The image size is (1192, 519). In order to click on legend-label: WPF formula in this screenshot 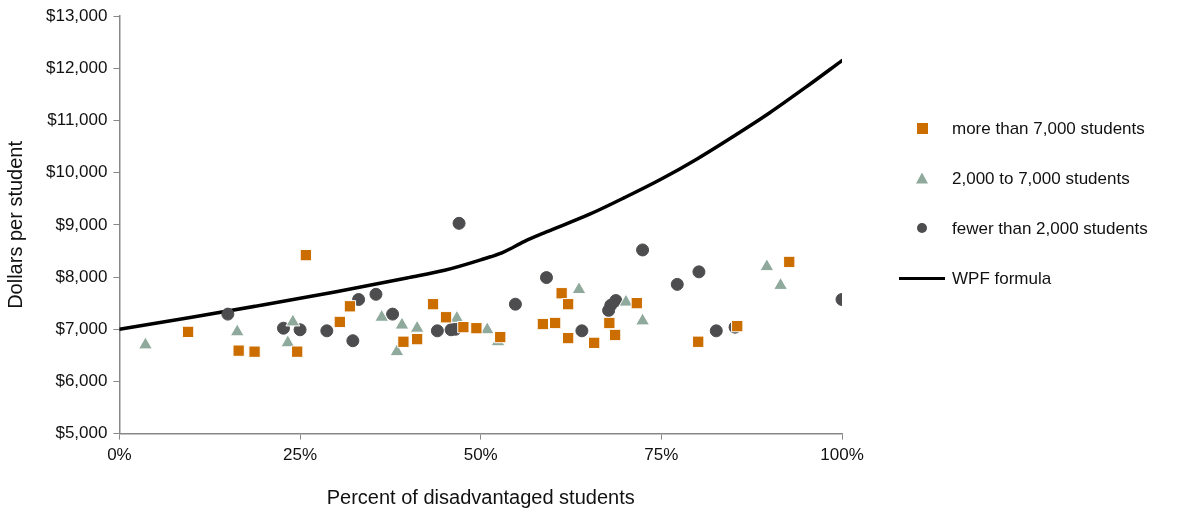, I will do `click(1002, 279)`.